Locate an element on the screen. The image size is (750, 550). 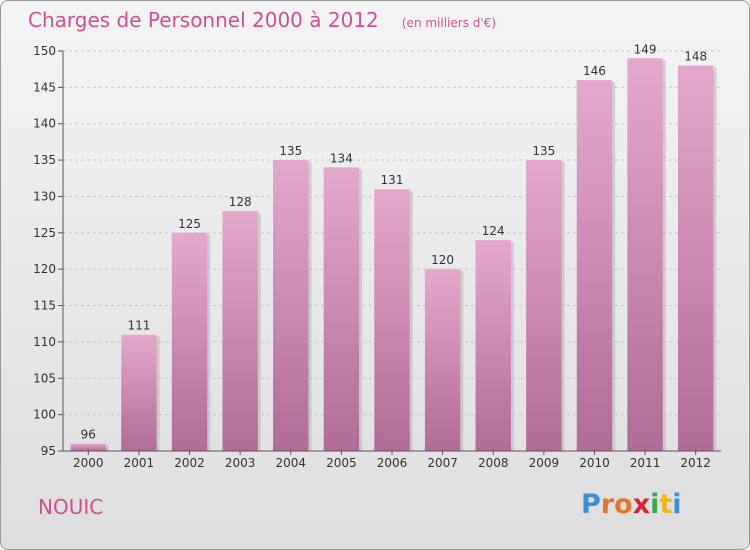
data-label-2004: 135 is located at coordinates (290, 151).